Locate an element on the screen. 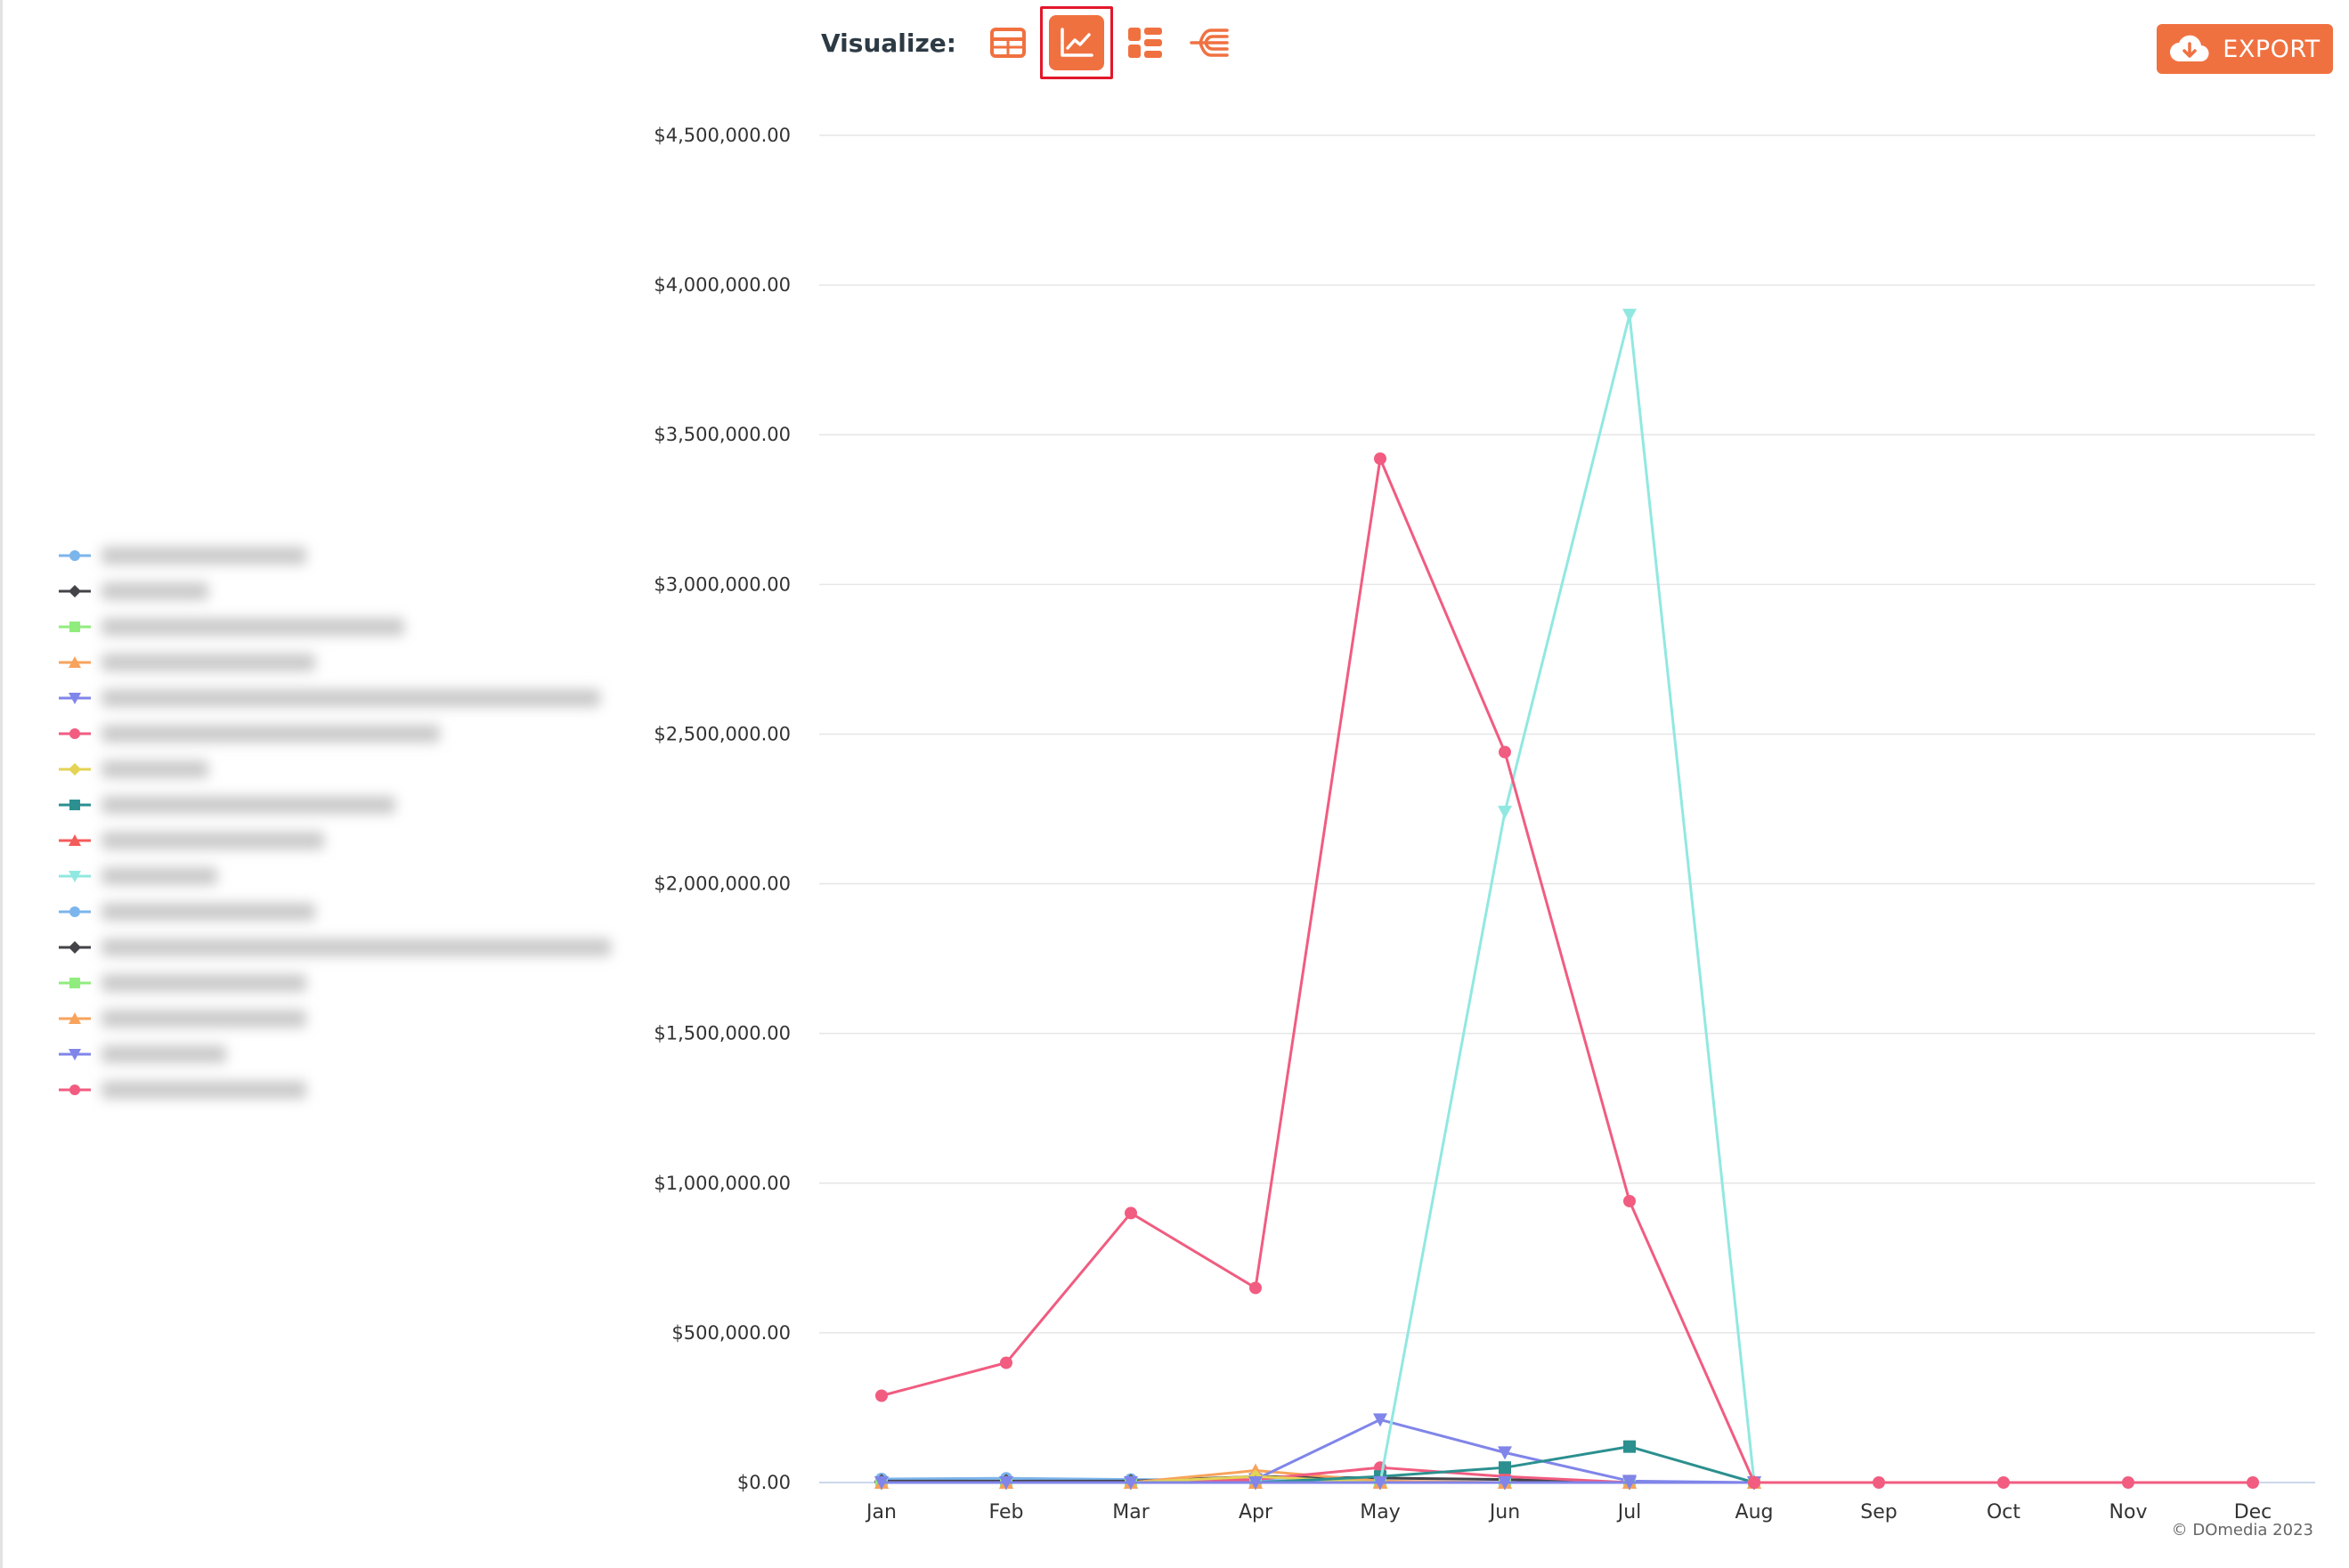 Image resolution: width=2349 pixels, height=1568 pixels. y-tick-label: $2,500,000.00 is located at coordinates (722, 733).